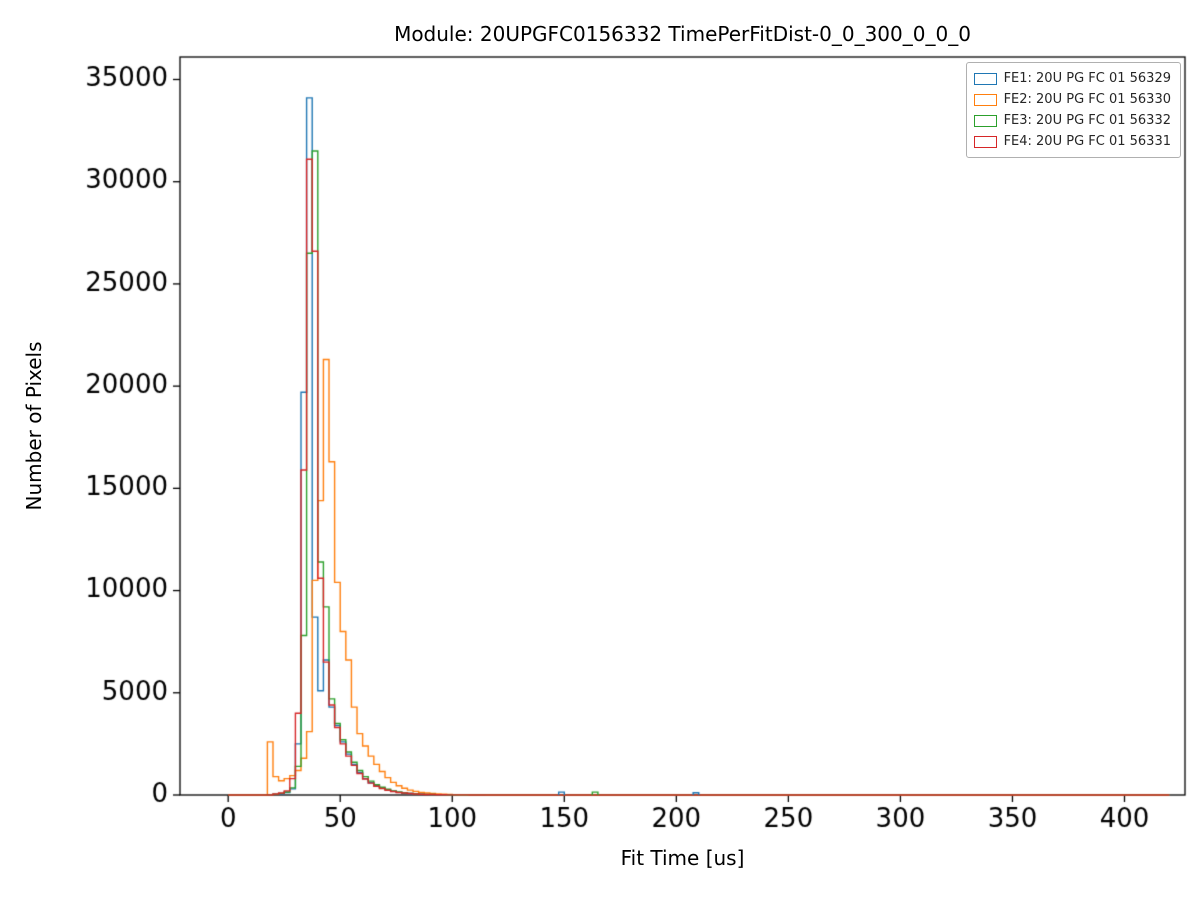 This screenshot has height=900, width=1200. What do you see at coordinates (1087, 78) in the screenshot?
I see `legend-label-fe1: FE1: 20U PG FC 01 56329` at bounding box center [1087, 78].